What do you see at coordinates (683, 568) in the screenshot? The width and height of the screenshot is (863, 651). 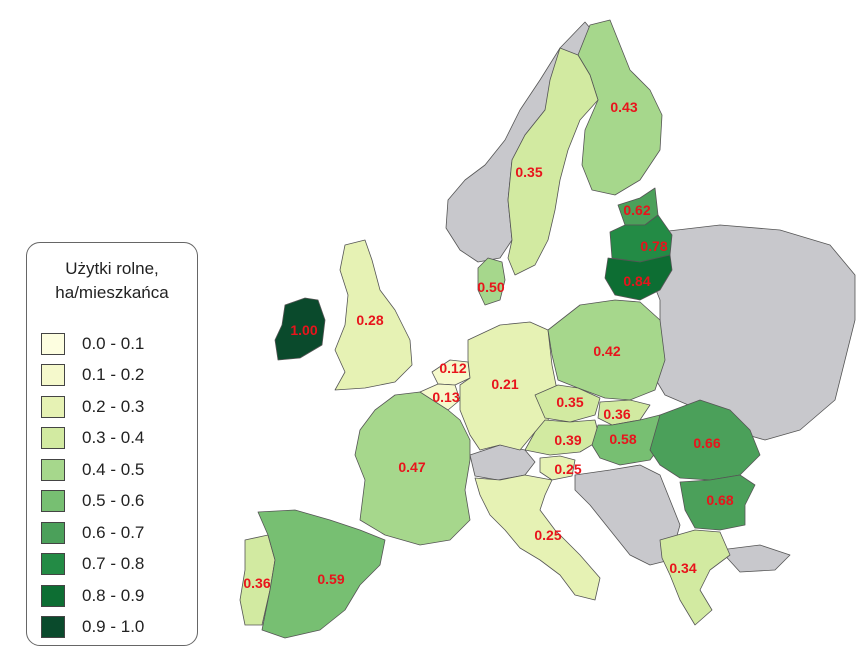 I see `value-label-greece: 0.34` at bounding box center [683, 568].